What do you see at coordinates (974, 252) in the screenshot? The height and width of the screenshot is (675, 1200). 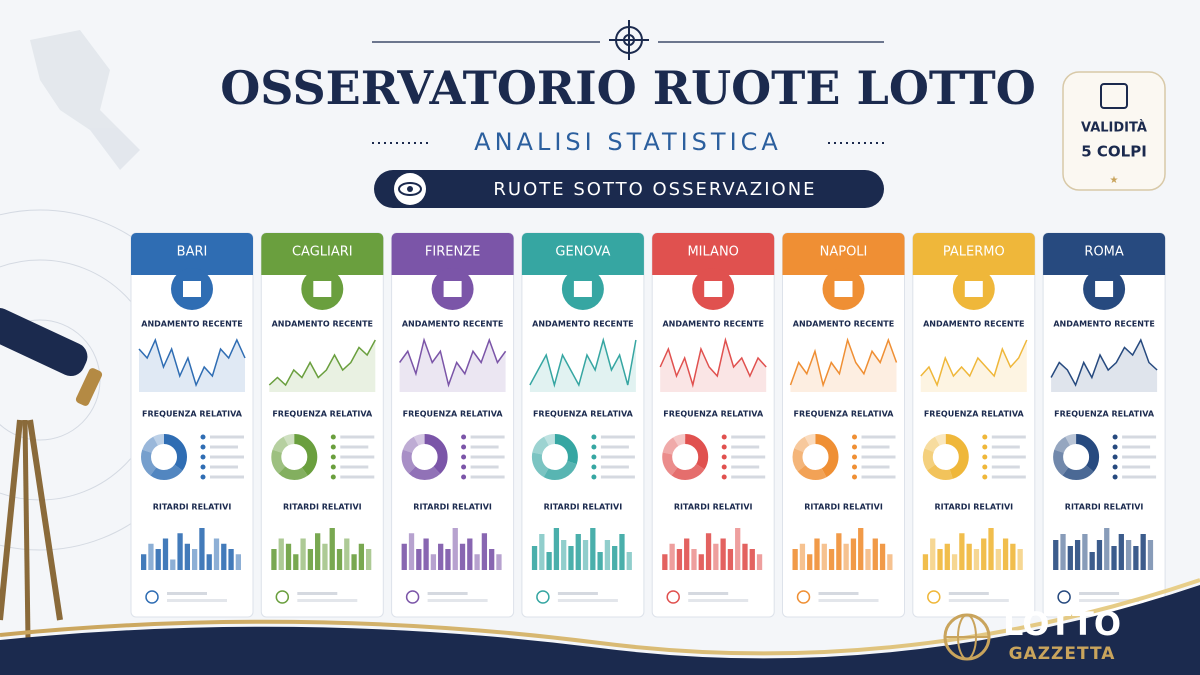 I see `wheel-name: PALERMO` at bounding box center [974, 252].